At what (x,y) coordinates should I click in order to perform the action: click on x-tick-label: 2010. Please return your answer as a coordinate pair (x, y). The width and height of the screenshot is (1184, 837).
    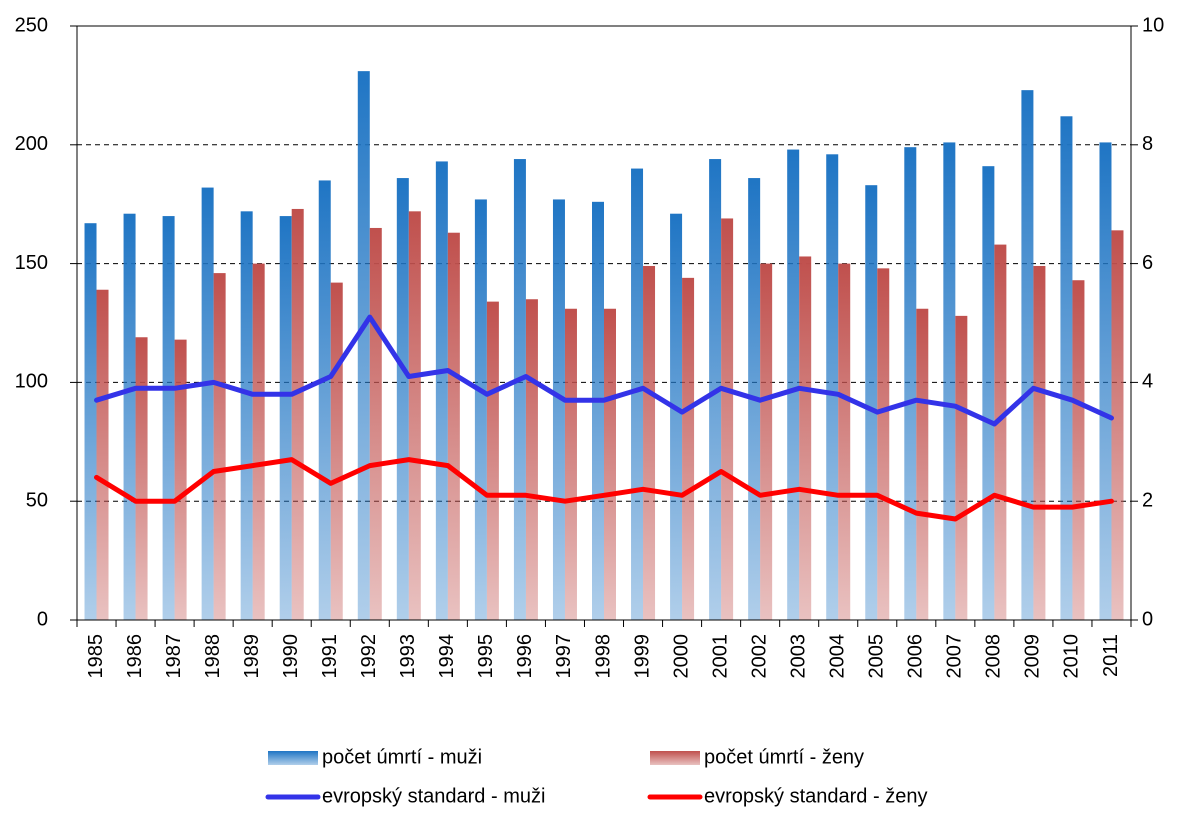
    Looking at the image, I should click on (1072, 656).